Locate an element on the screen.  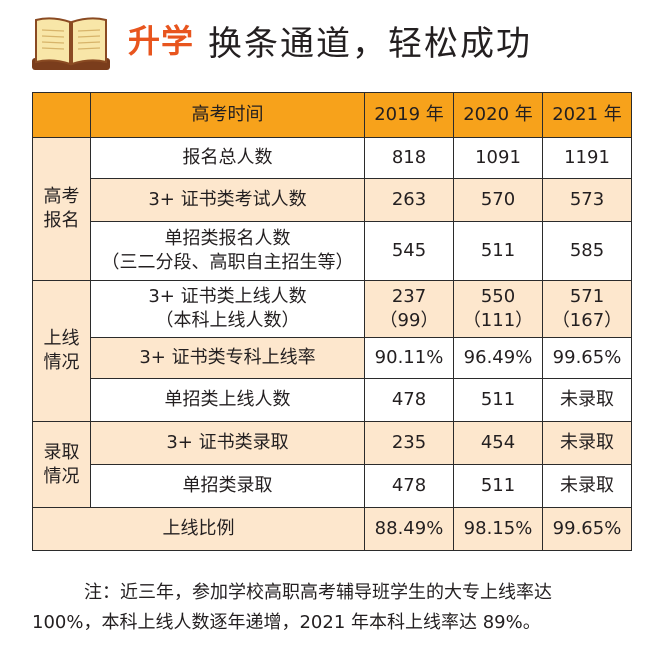
row-label: 单招类上线人数 is located at coordinates (227, 400).